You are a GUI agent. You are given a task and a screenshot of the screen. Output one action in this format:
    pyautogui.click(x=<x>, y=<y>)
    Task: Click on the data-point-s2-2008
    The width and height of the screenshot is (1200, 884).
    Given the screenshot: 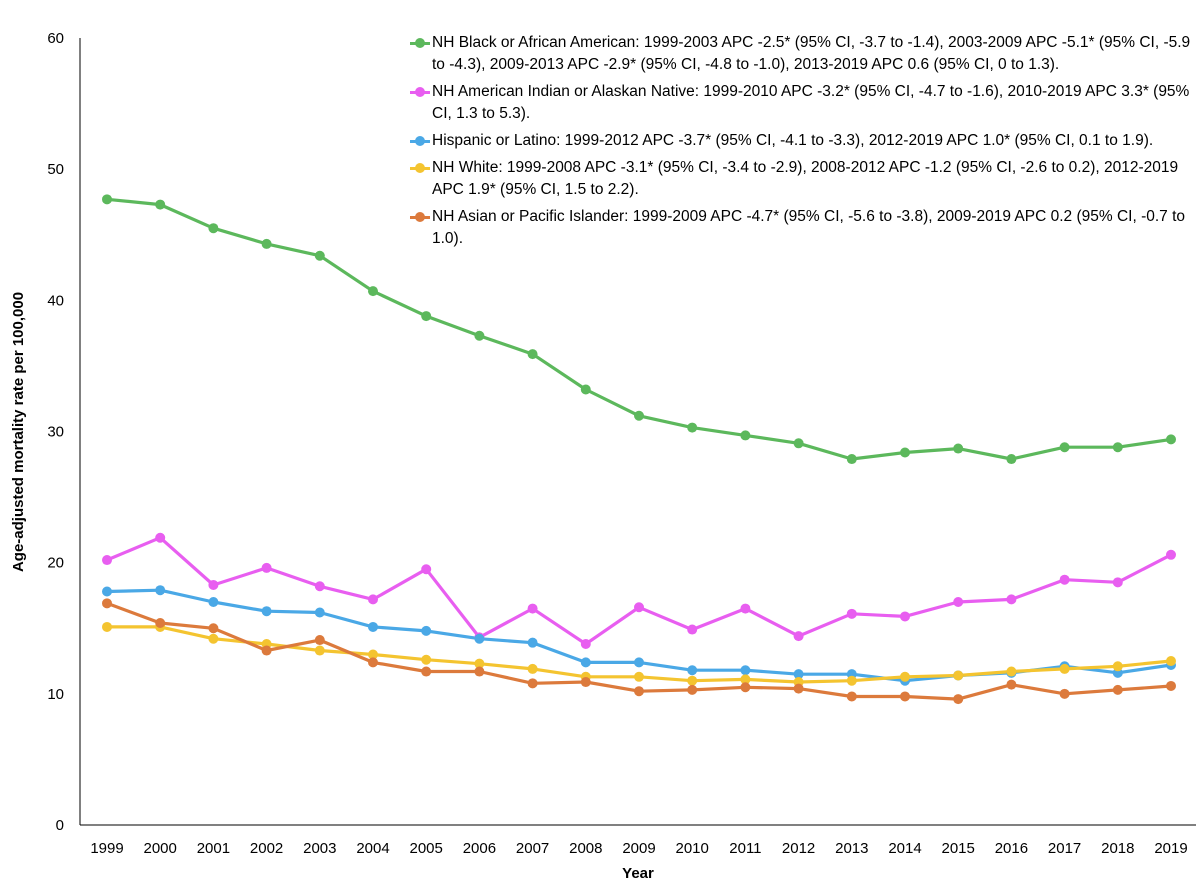 What is the action you would take?
    pyautogui.click(x=585, y=662)
    